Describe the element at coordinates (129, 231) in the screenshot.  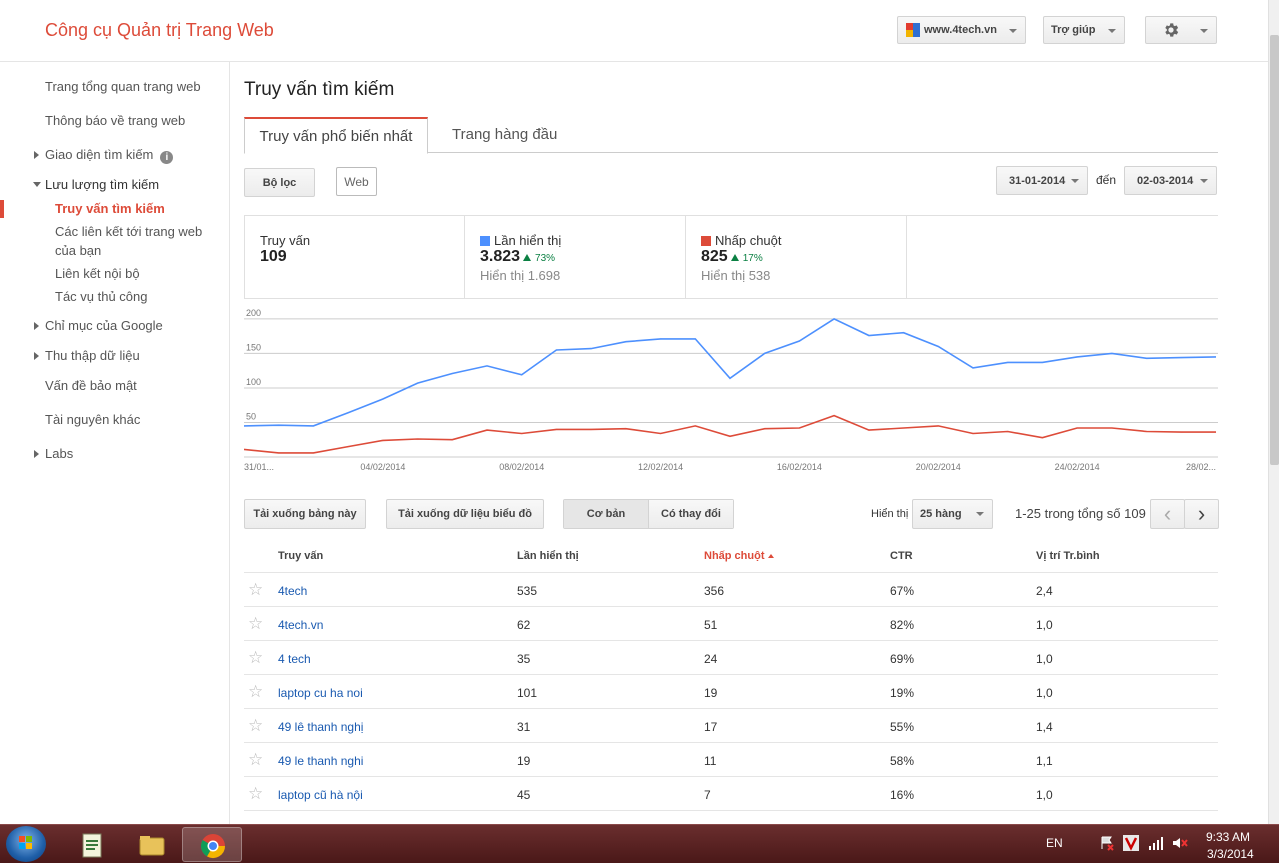
I see `sidebar-item-links-to-site: Các liên kết tới trang web` at that location.